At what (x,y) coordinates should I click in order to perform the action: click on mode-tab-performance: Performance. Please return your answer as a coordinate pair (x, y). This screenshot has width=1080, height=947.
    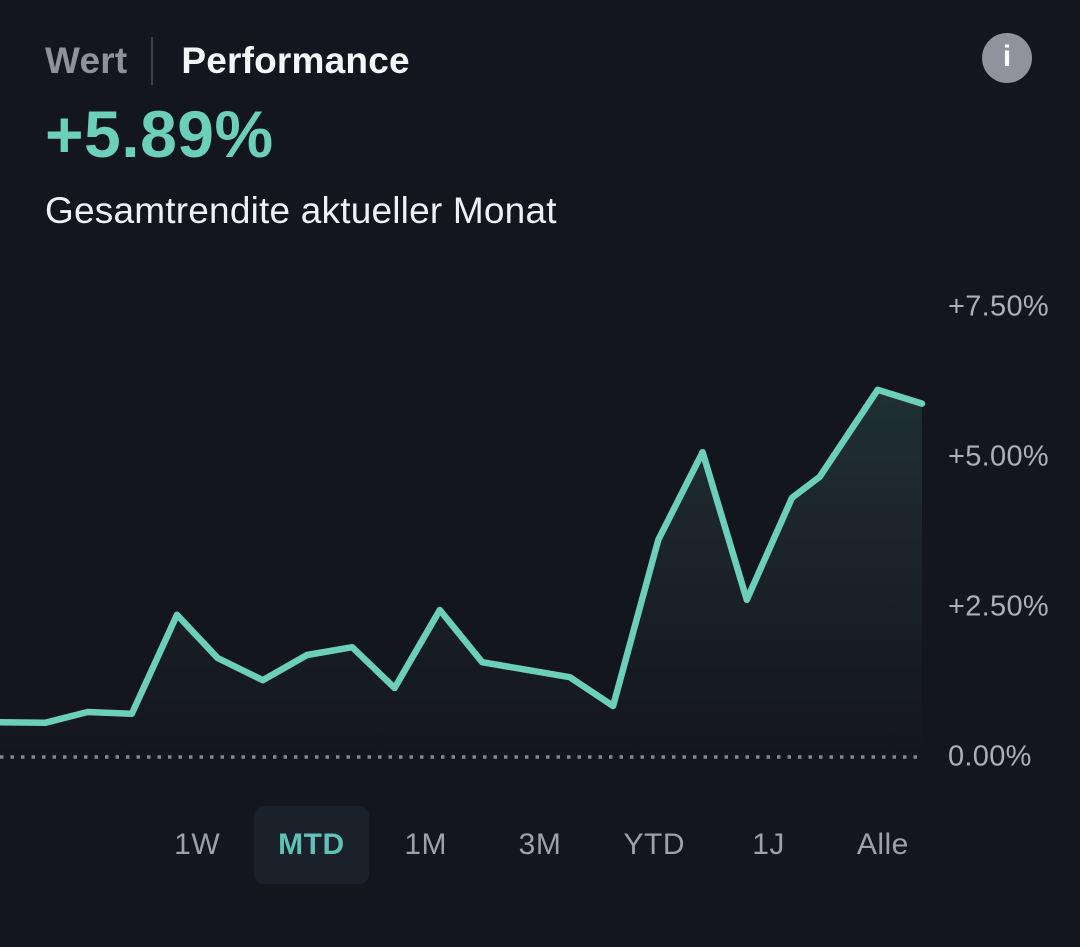
    Looking at the image, I should click on (295, 60).